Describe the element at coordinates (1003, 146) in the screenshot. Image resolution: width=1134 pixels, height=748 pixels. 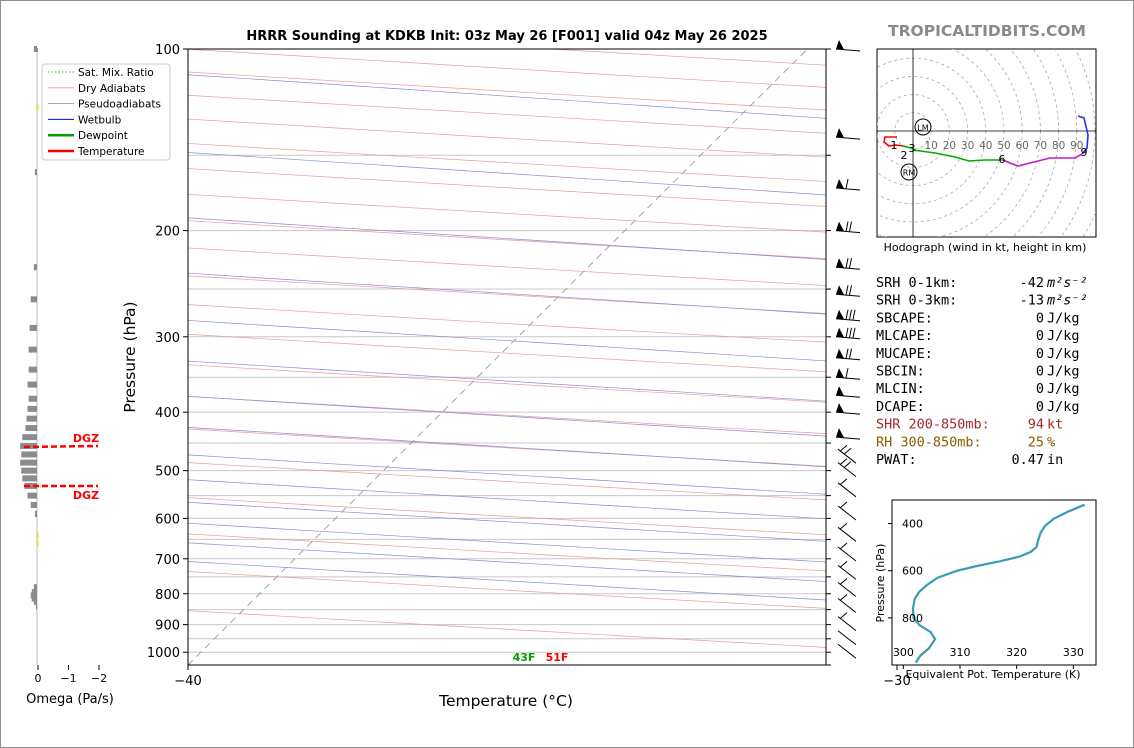
I see `hodograph-ring-label: 50` at that location.